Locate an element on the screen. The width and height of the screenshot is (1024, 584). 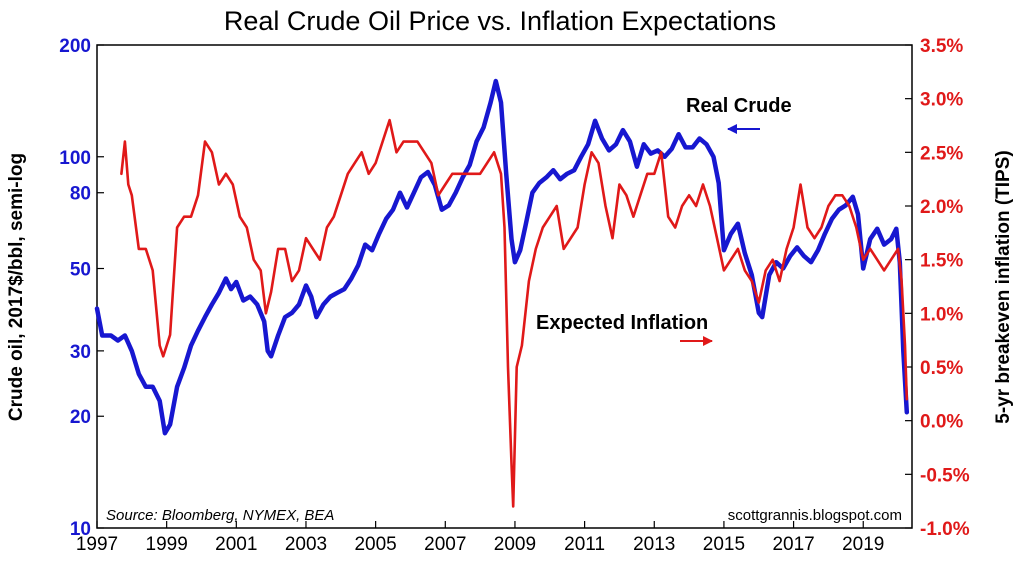
credit-note: scottgrannis.blogspot.com is located at coordinates (815, 515).